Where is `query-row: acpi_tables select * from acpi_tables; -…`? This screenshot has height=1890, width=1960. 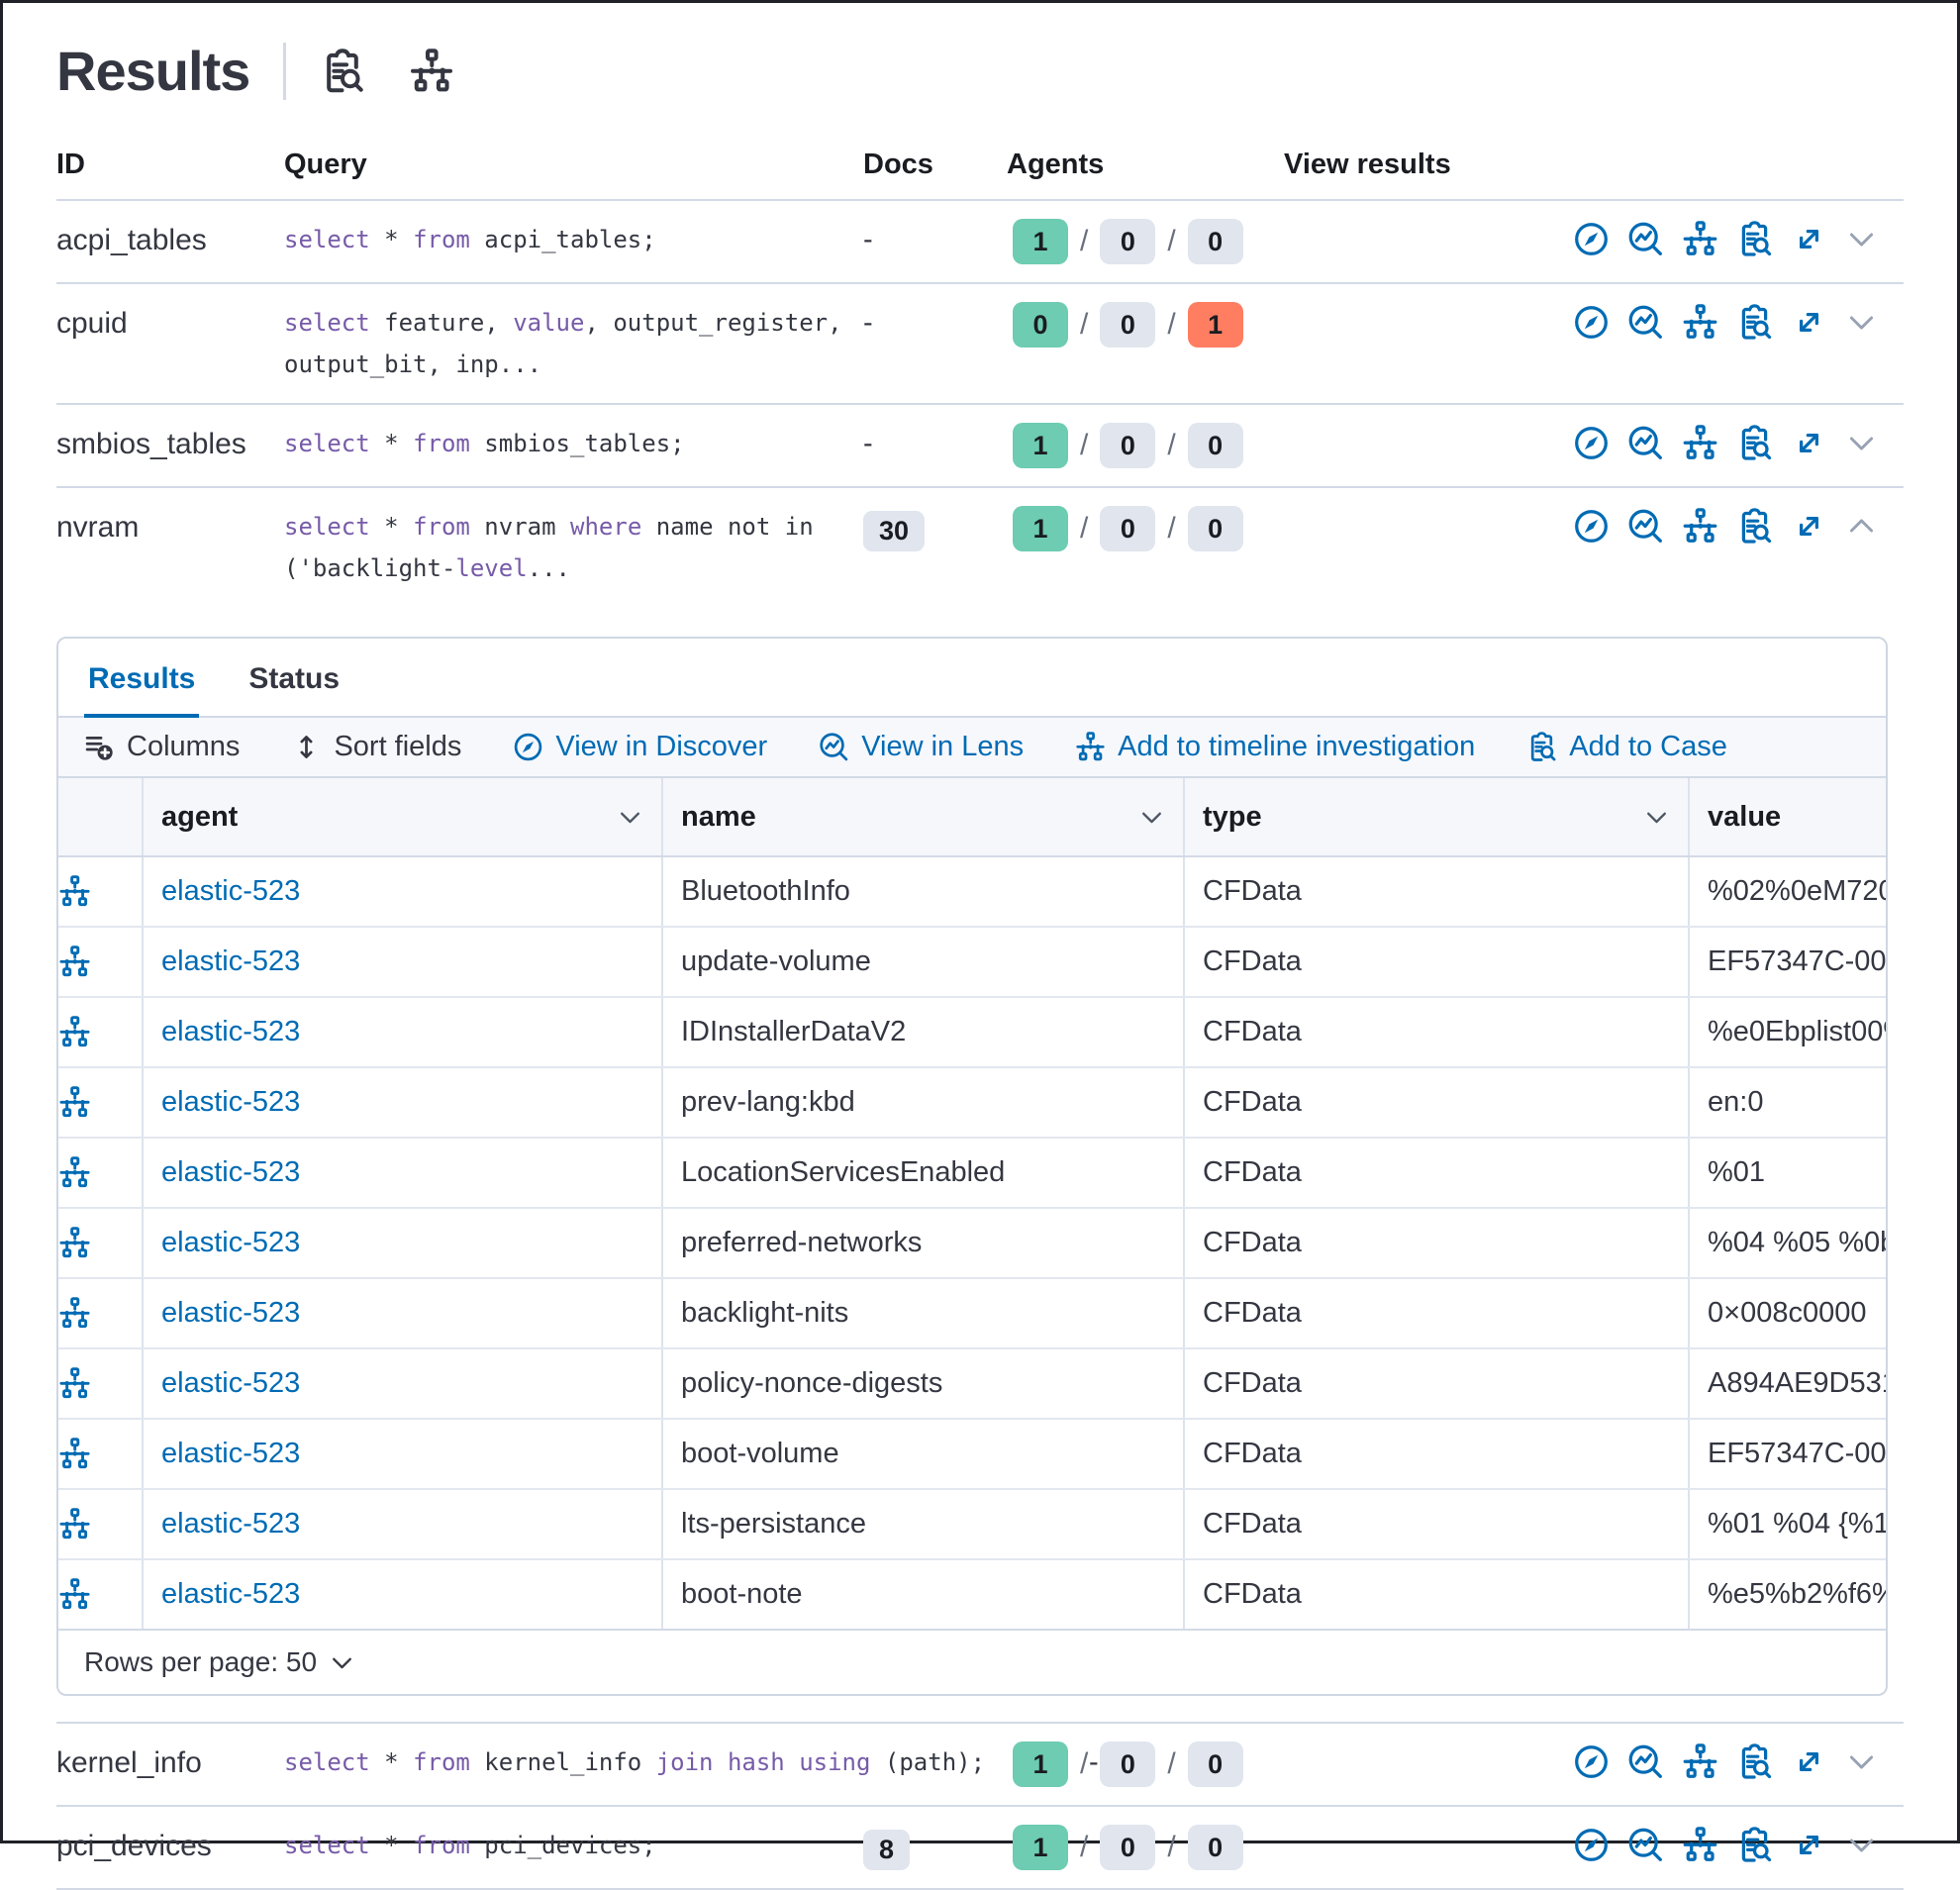 query-row: acpi_tables select * from acpi_tables; -… is located at coordinates (980, 240).